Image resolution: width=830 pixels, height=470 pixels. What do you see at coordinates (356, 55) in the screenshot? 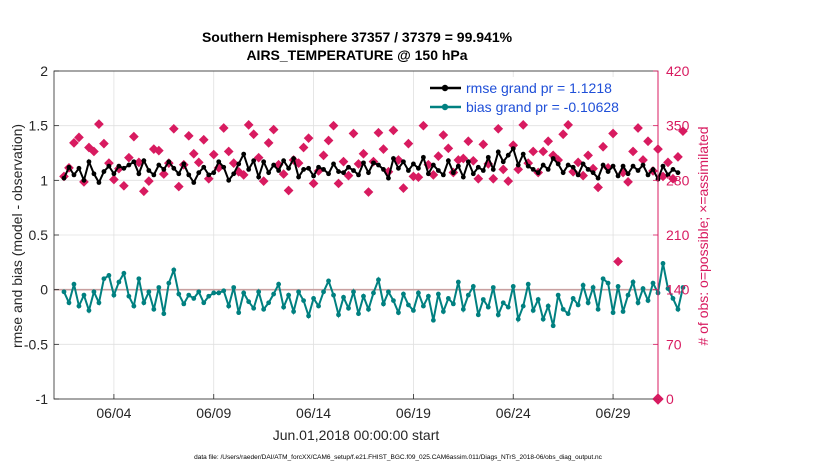
I see `chart-subtitle: AIRS_TEMPERATURE @ 150 hPa` at bounding box center [356, 55].